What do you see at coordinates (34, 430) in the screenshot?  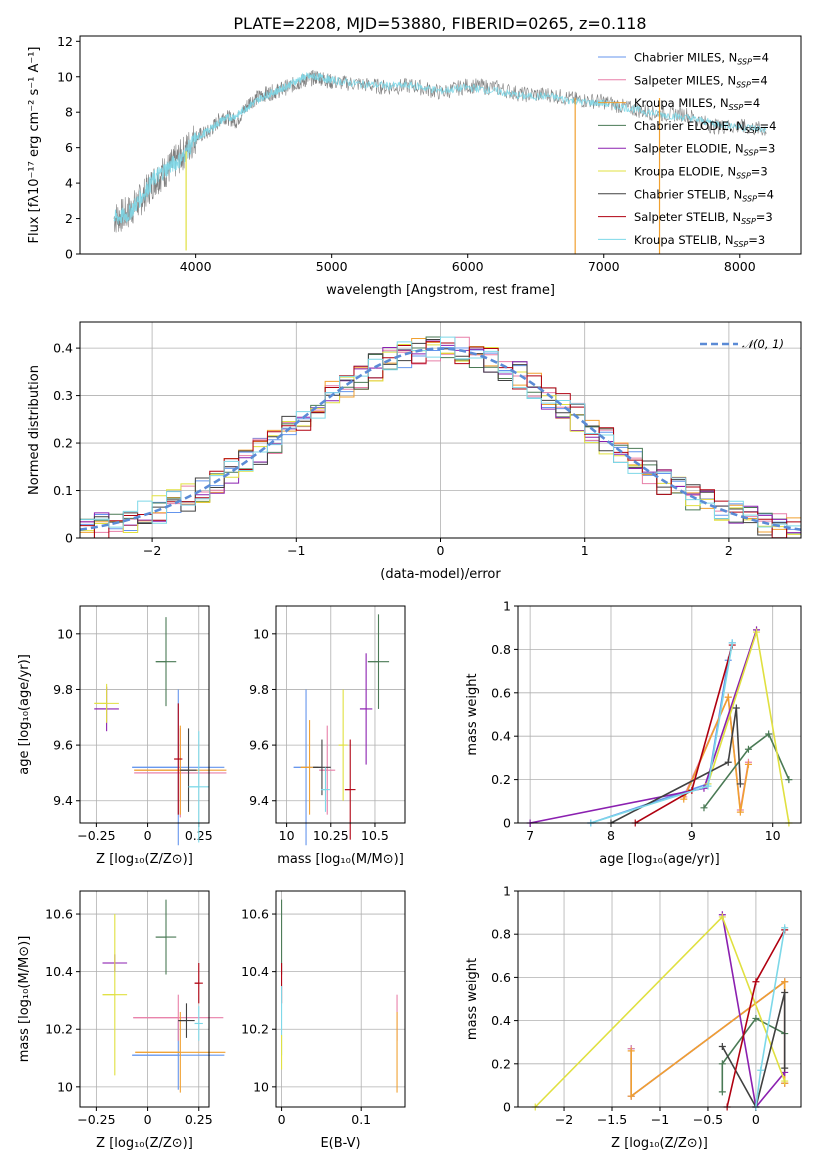 I see `residuals-ylabel: Normed distribution` at bounding box center [34, 430].